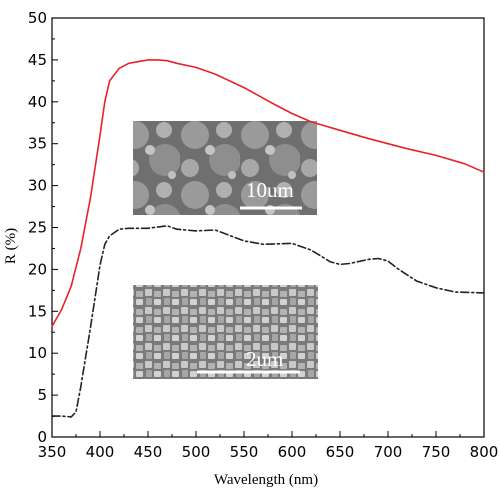  Describe the element at coordinates (37, 353) in the screenshot. I see `y-tick-label: 10` at that location.